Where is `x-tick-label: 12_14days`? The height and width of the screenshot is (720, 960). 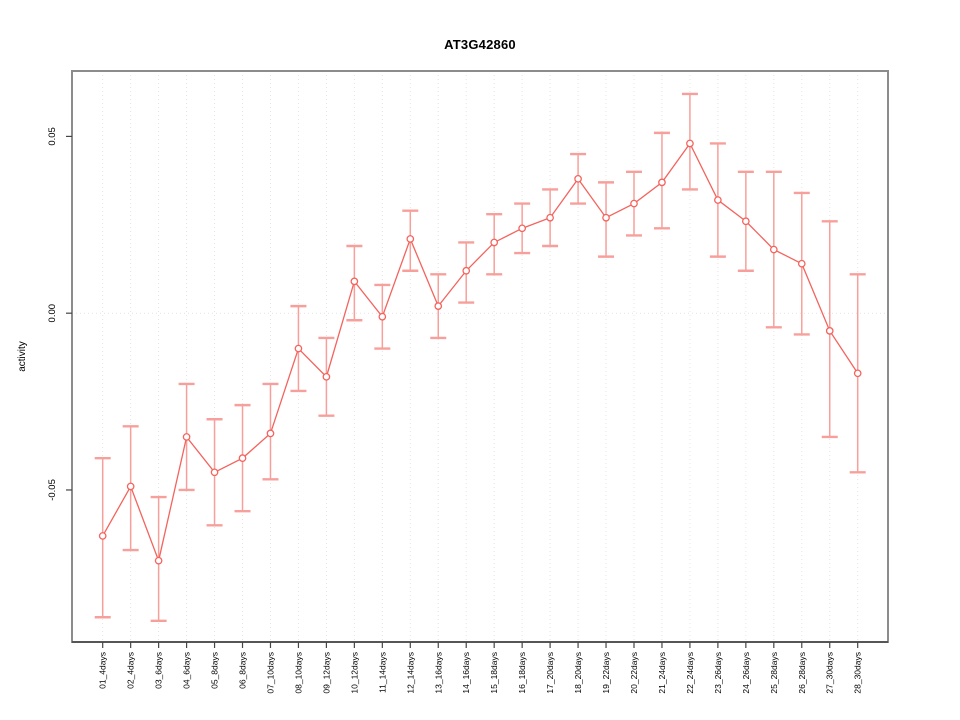 x-tick-label: 12_14days is located at coordinates (410, 673).